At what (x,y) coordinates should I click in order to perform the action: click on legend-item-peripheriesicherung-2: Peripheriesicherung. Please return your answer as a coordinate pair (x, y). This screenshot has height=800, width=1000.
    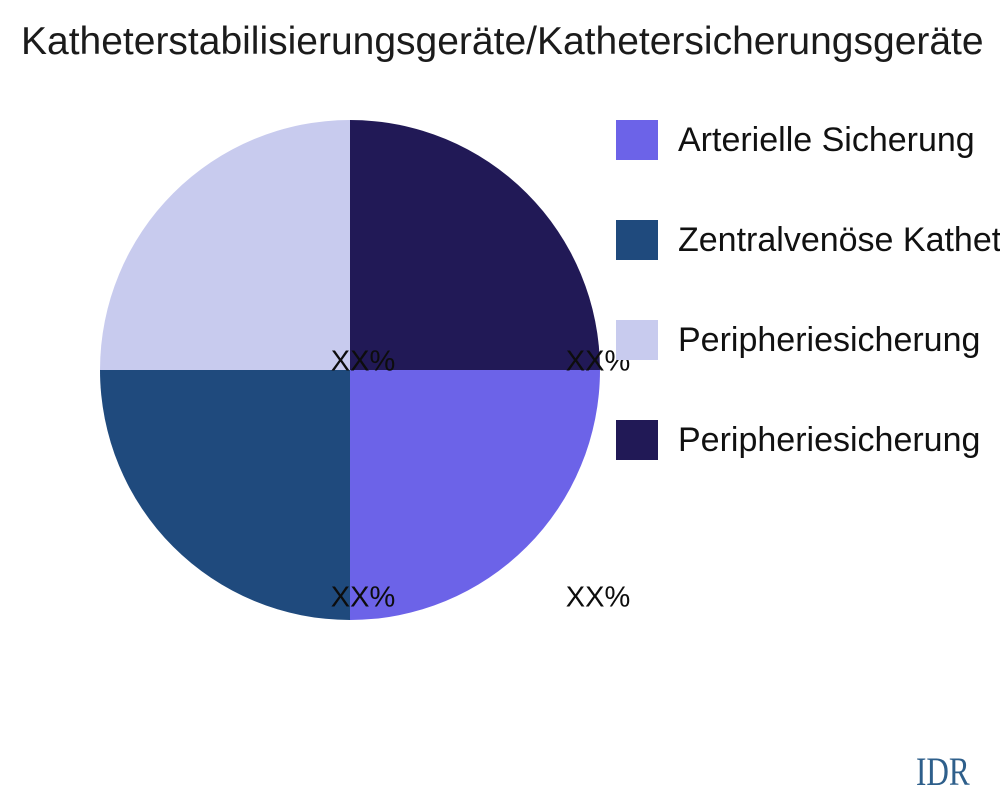
    Looking at the image, I should click on (798, 440).